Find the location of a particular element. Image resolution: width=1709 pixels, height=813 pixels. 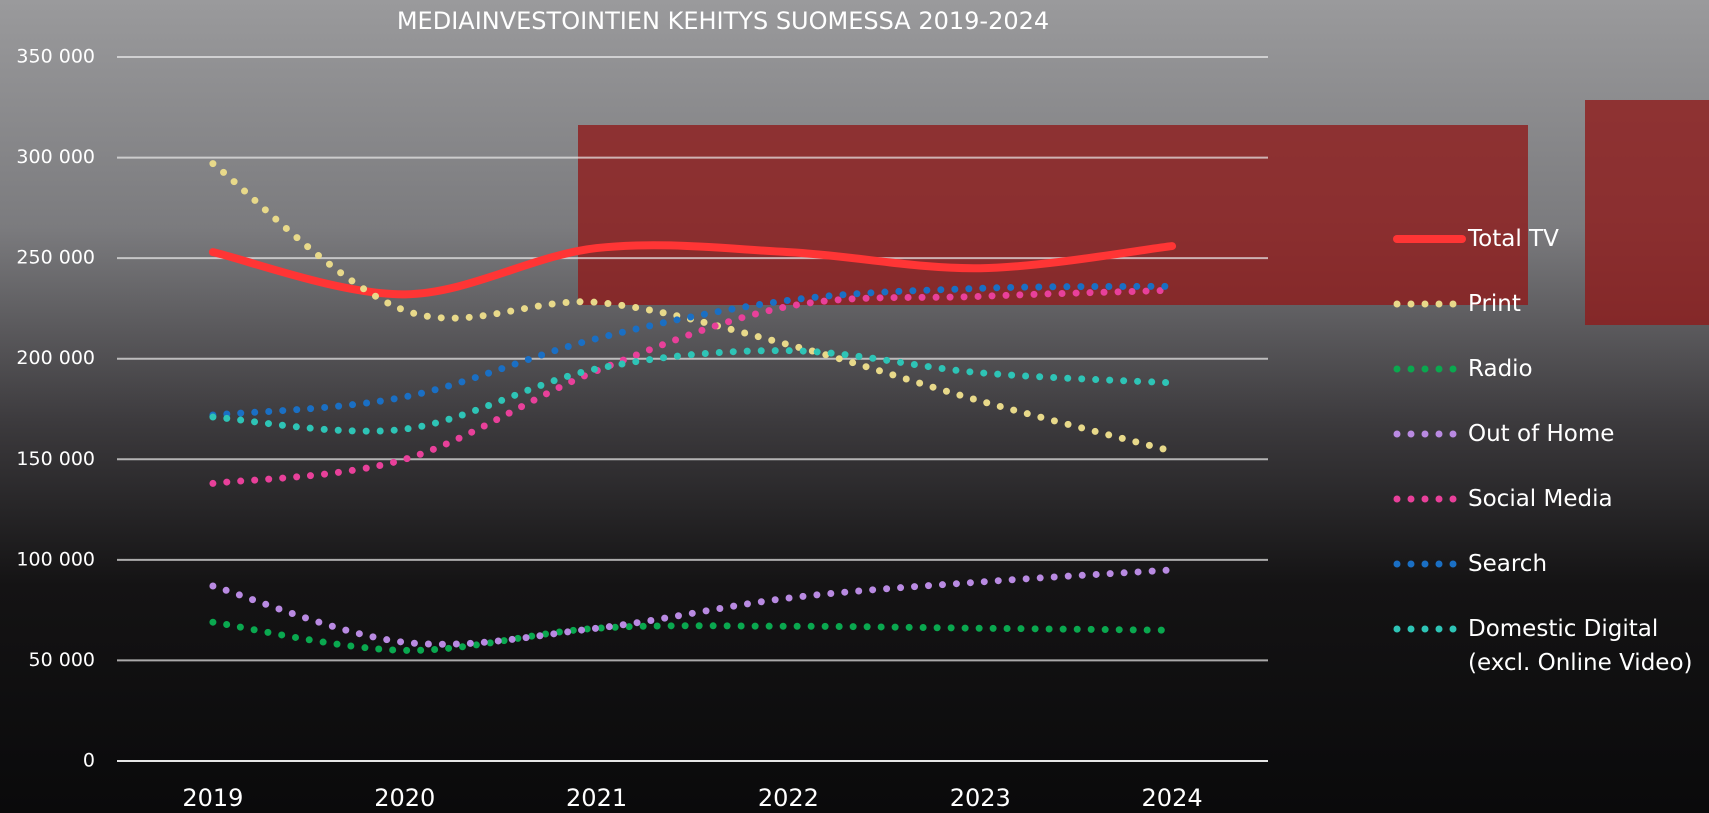

y-tick-label: 50 000 is located at coordinates (62, 660).